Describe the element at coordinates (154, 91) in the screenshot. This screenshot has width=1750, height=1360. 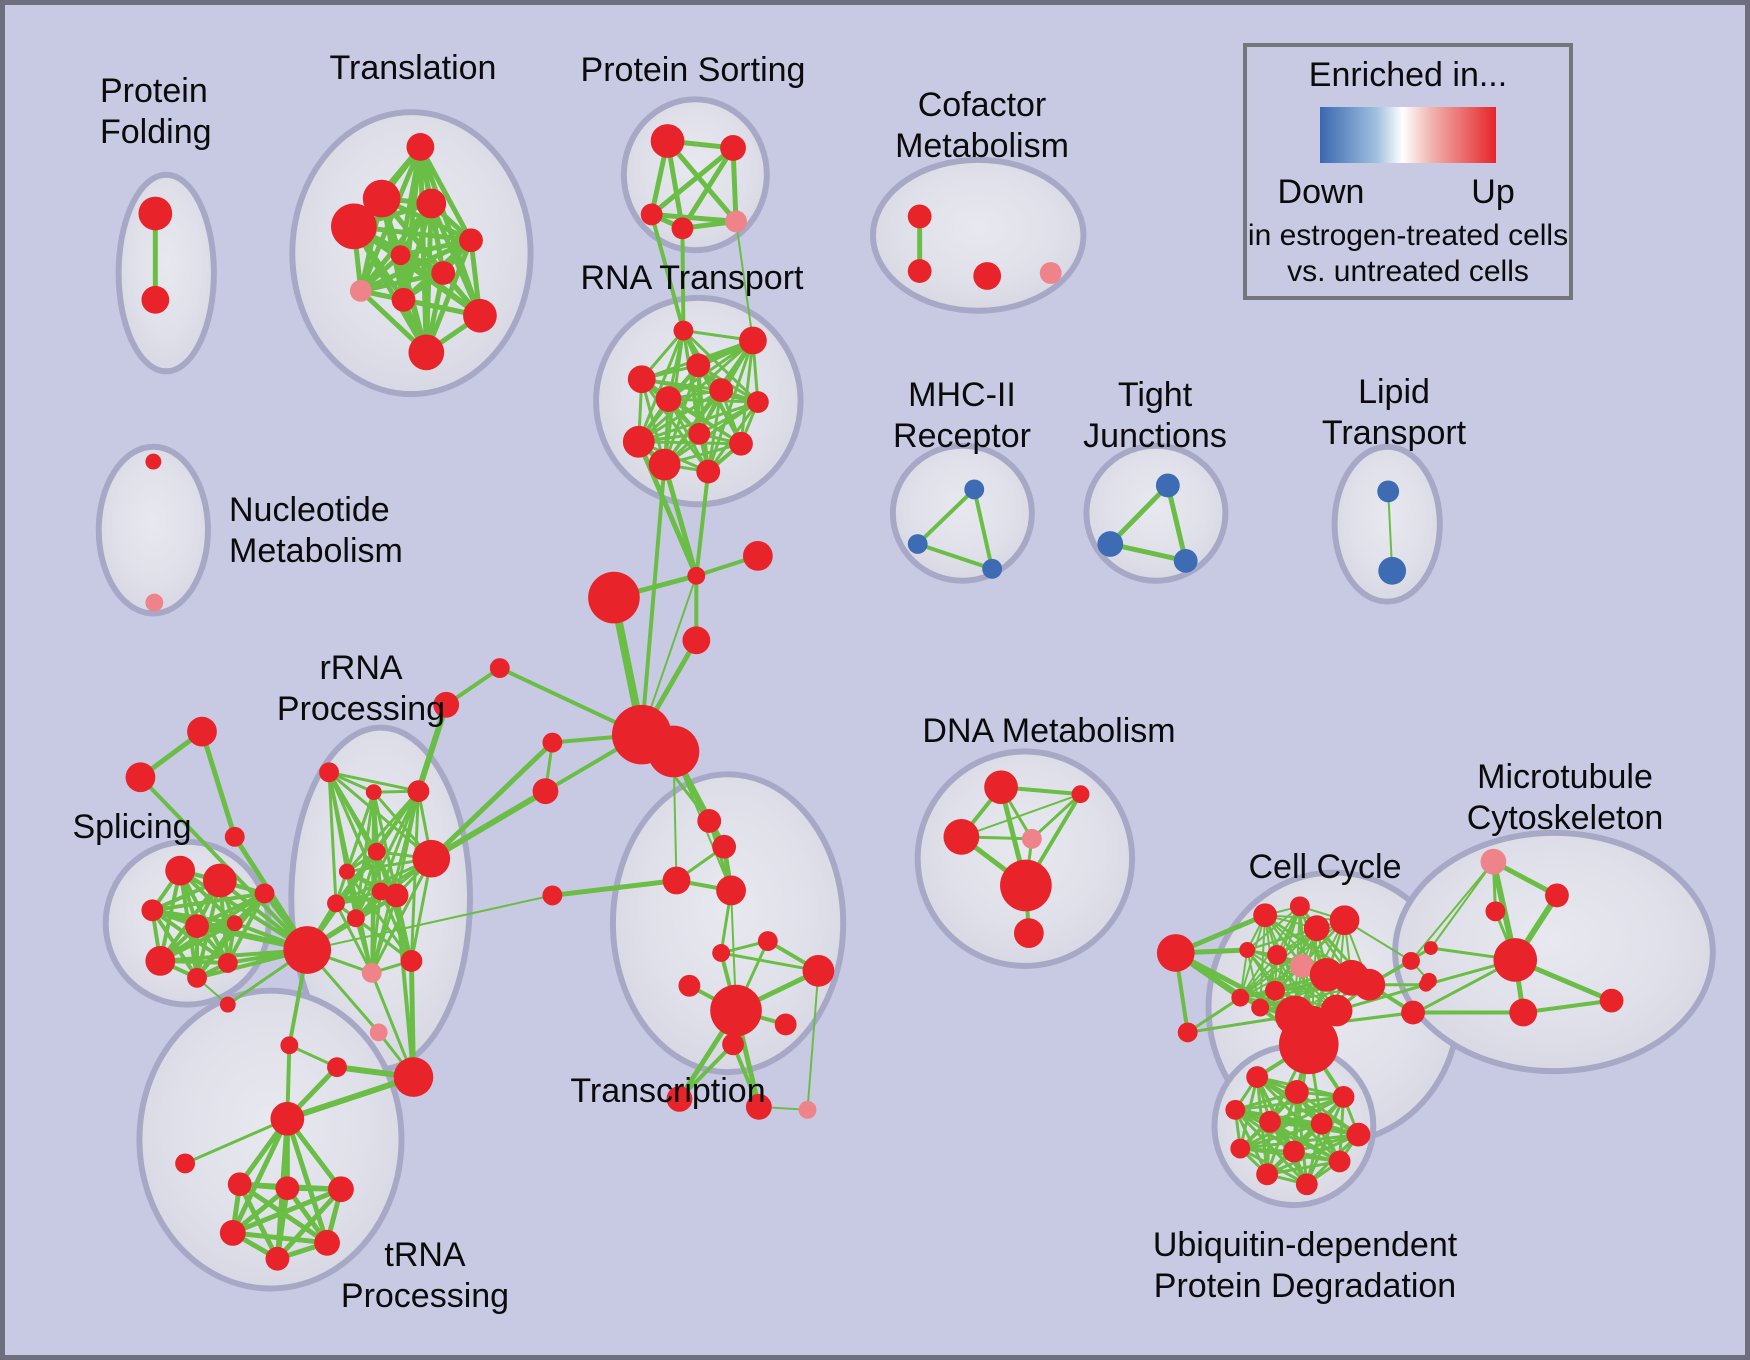
I see `cluster-label-line: Protein` at that location.